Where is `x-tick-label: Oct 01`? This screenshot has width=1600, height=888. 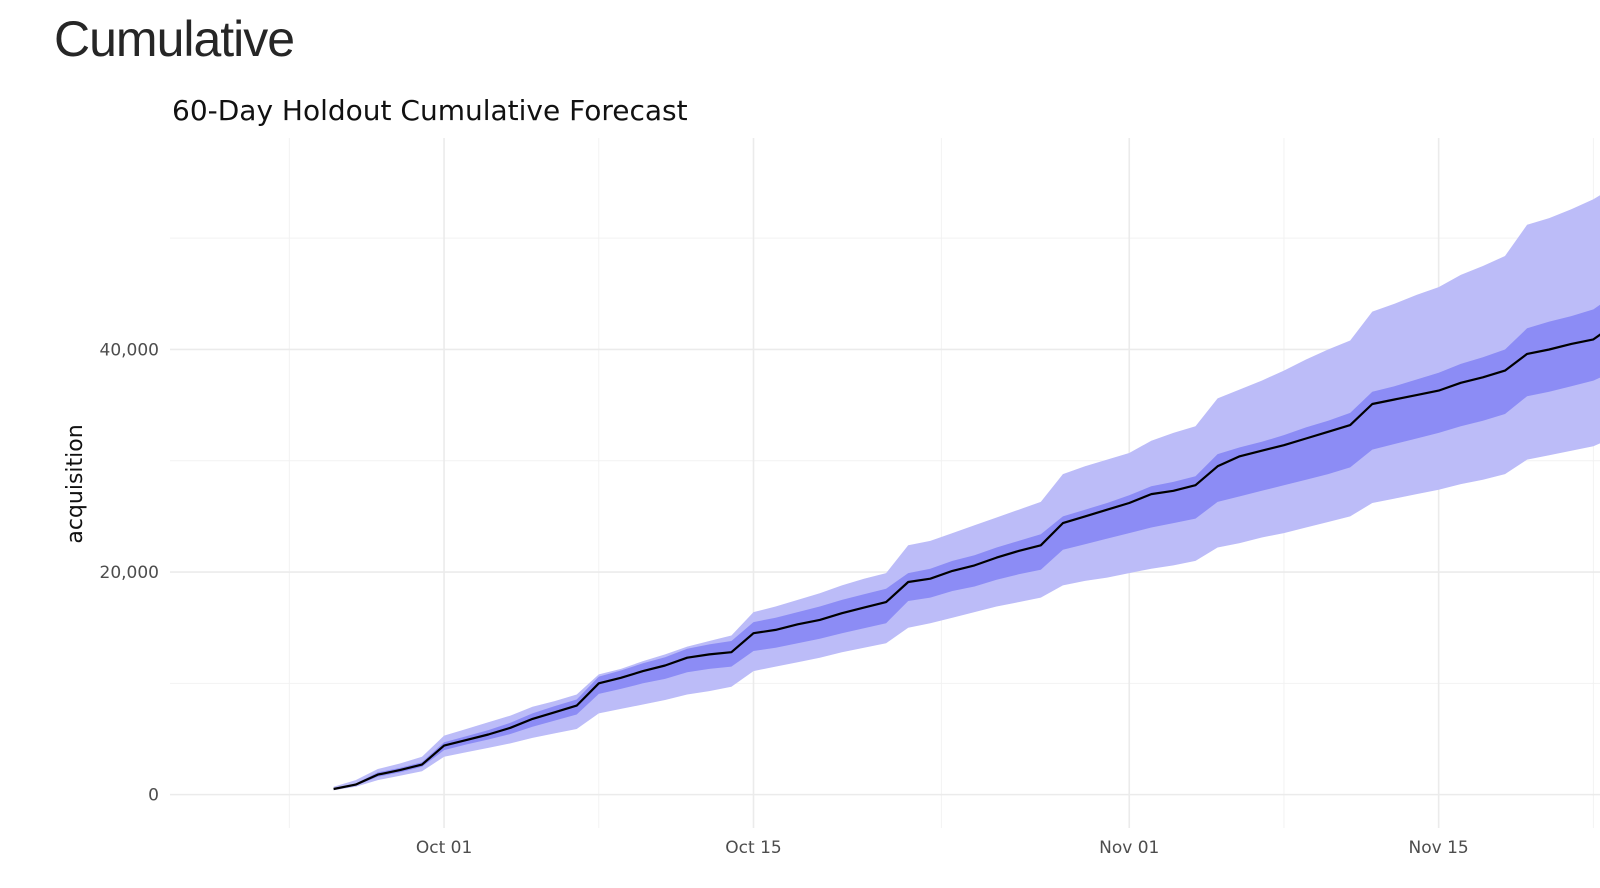
x-tick-label: Oct 01 is located at coordinates (444, 848).